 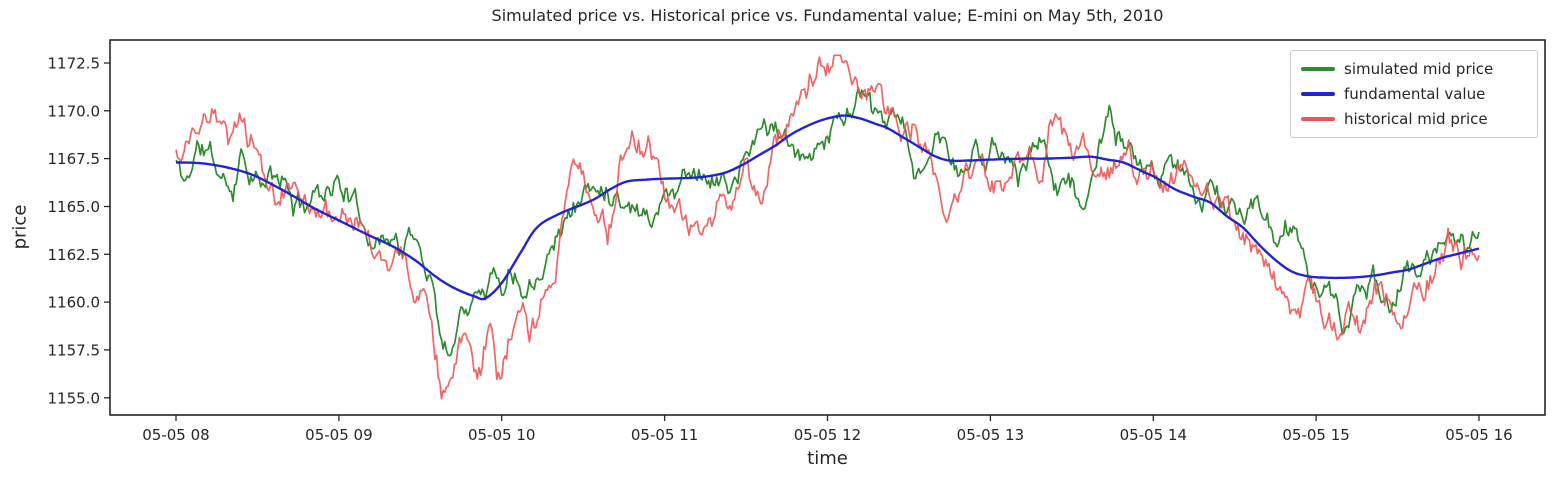 What do you see at coordinates (501, 435) in the screenshot?
I see `x-tick-label: 05-05 10` at bounding box center [501, 435].